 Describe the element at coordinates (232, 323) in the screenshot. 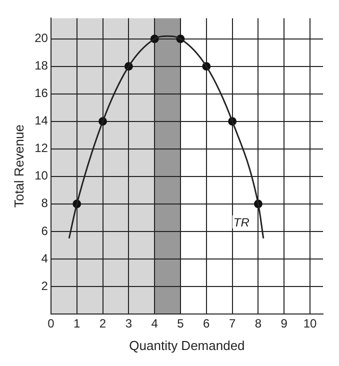

I see `x-tick-label: 7` at that location.